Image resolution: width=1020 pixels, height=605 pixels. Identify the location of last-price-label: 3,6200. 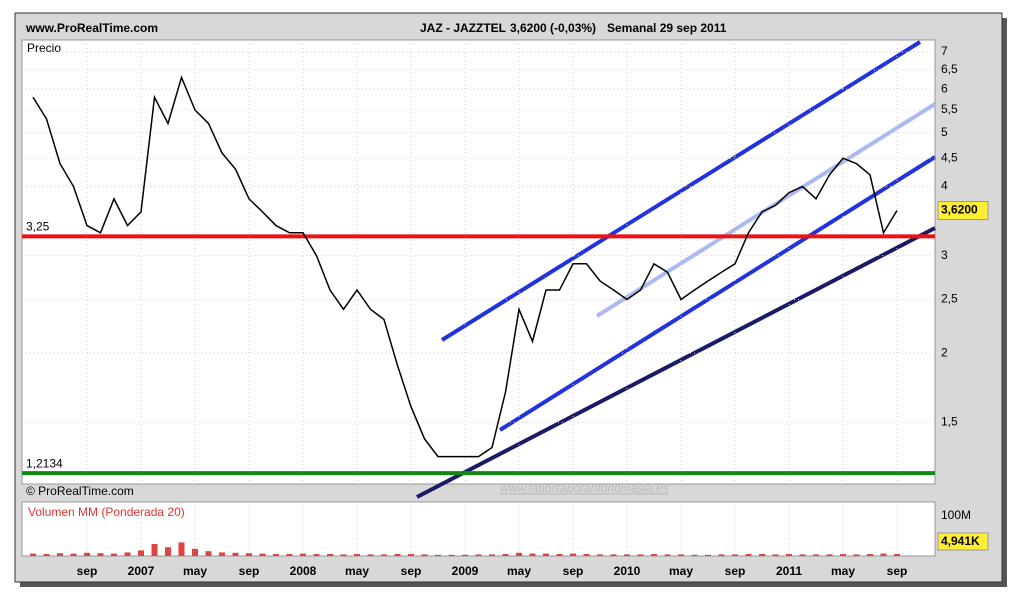
(959, 210).